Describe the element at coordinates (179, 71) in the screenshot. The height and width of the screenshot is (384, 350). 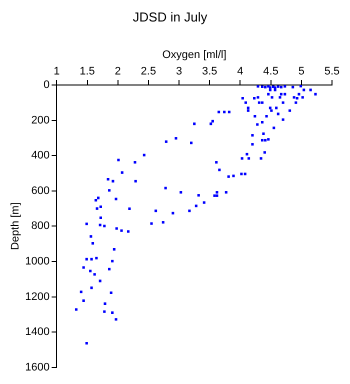
I see `x-tick-label: 3` at that location.